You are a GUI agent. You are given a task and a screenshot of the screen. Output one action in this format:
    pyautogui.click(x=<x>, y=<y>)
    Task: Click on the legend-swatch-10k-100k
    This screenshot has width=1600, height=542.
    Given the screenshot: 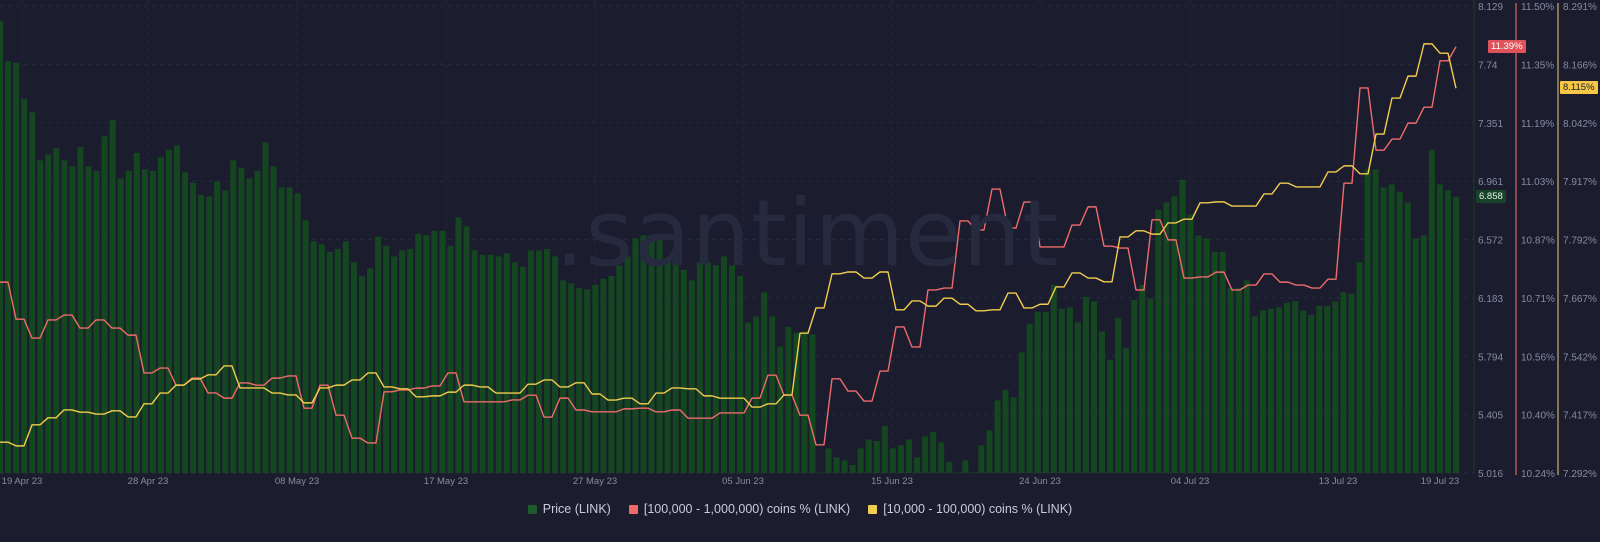 What is the action you would take?
    pyautogui.click(x=873, y=509)
    